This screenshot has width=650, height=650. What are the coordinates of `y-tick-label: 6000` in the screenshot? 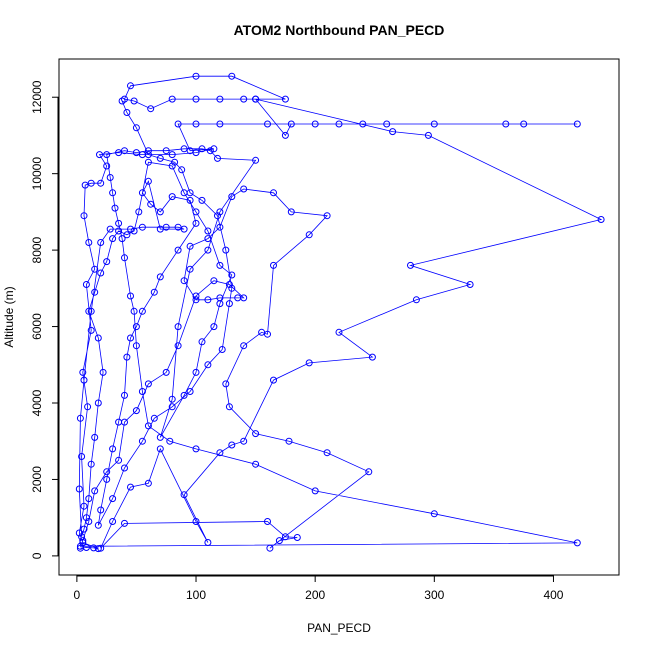 It's located at (37, 326).